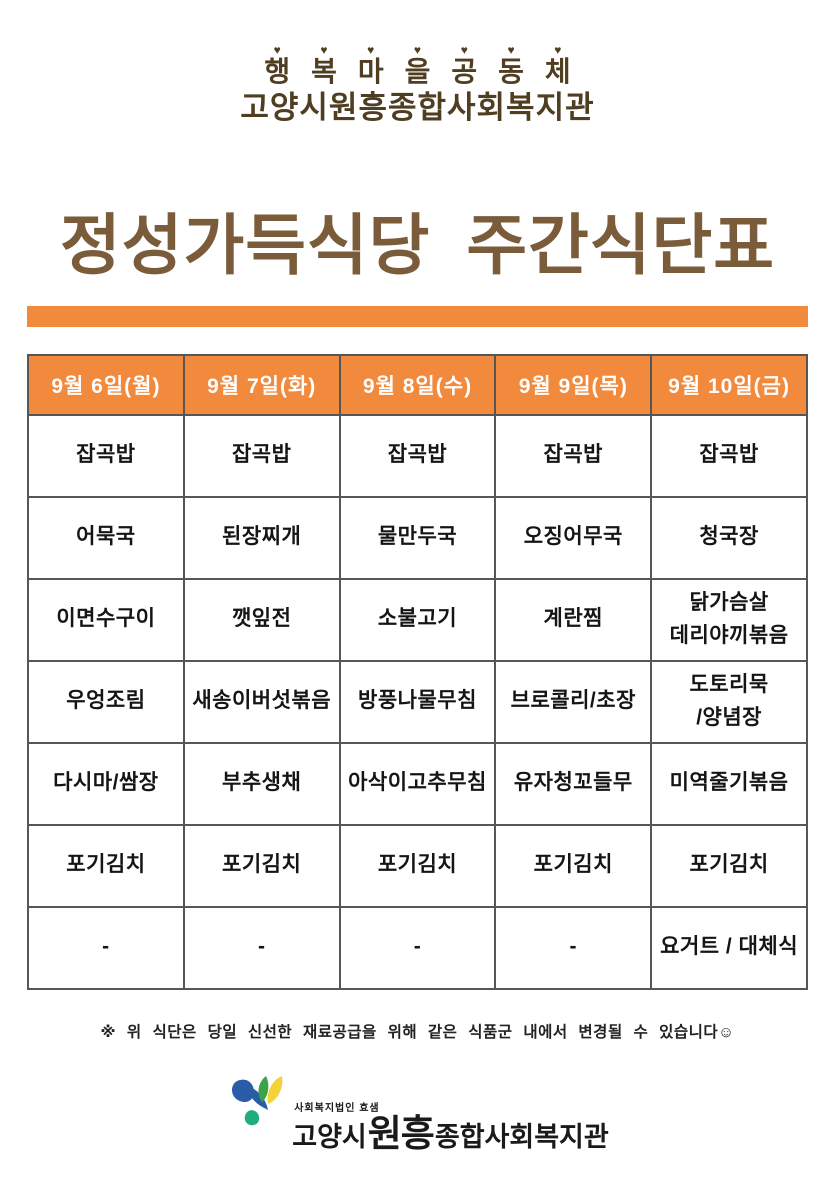  I want to click on menu-cell: 요거트 / 대체식, so click(729, 947).